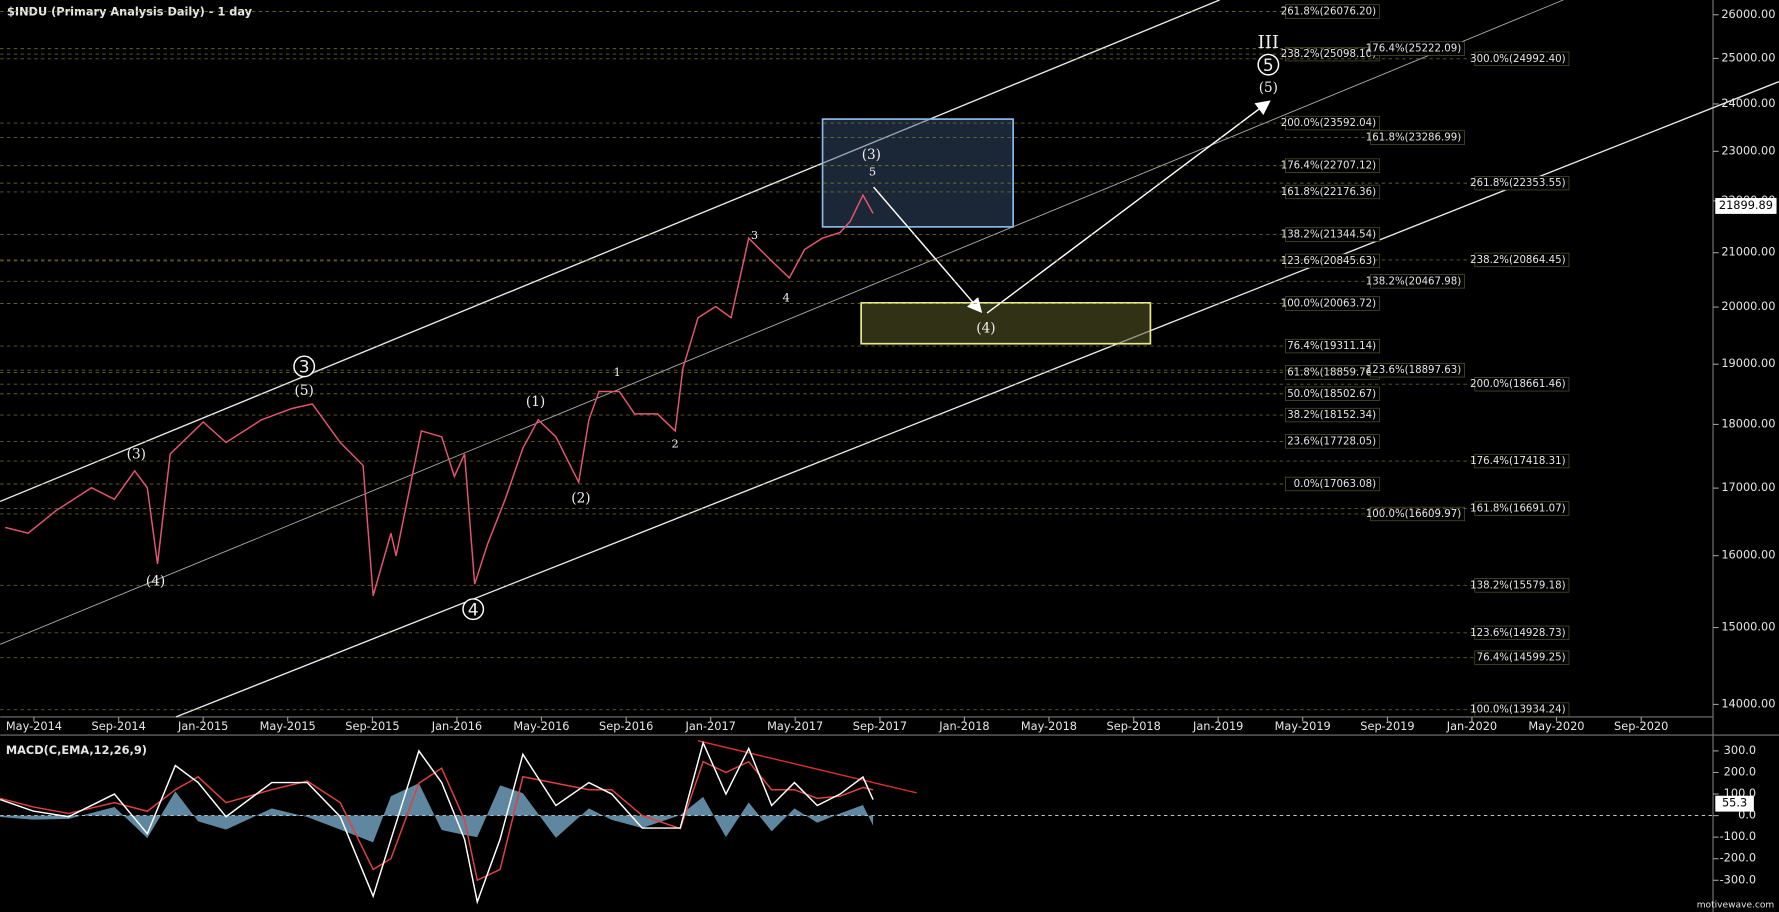 This screenshot has height=912, width=1779. Describe the element at coordinates (1748, 487) in the screenshot. I see `y-tick-label: 17000.00` at that location.